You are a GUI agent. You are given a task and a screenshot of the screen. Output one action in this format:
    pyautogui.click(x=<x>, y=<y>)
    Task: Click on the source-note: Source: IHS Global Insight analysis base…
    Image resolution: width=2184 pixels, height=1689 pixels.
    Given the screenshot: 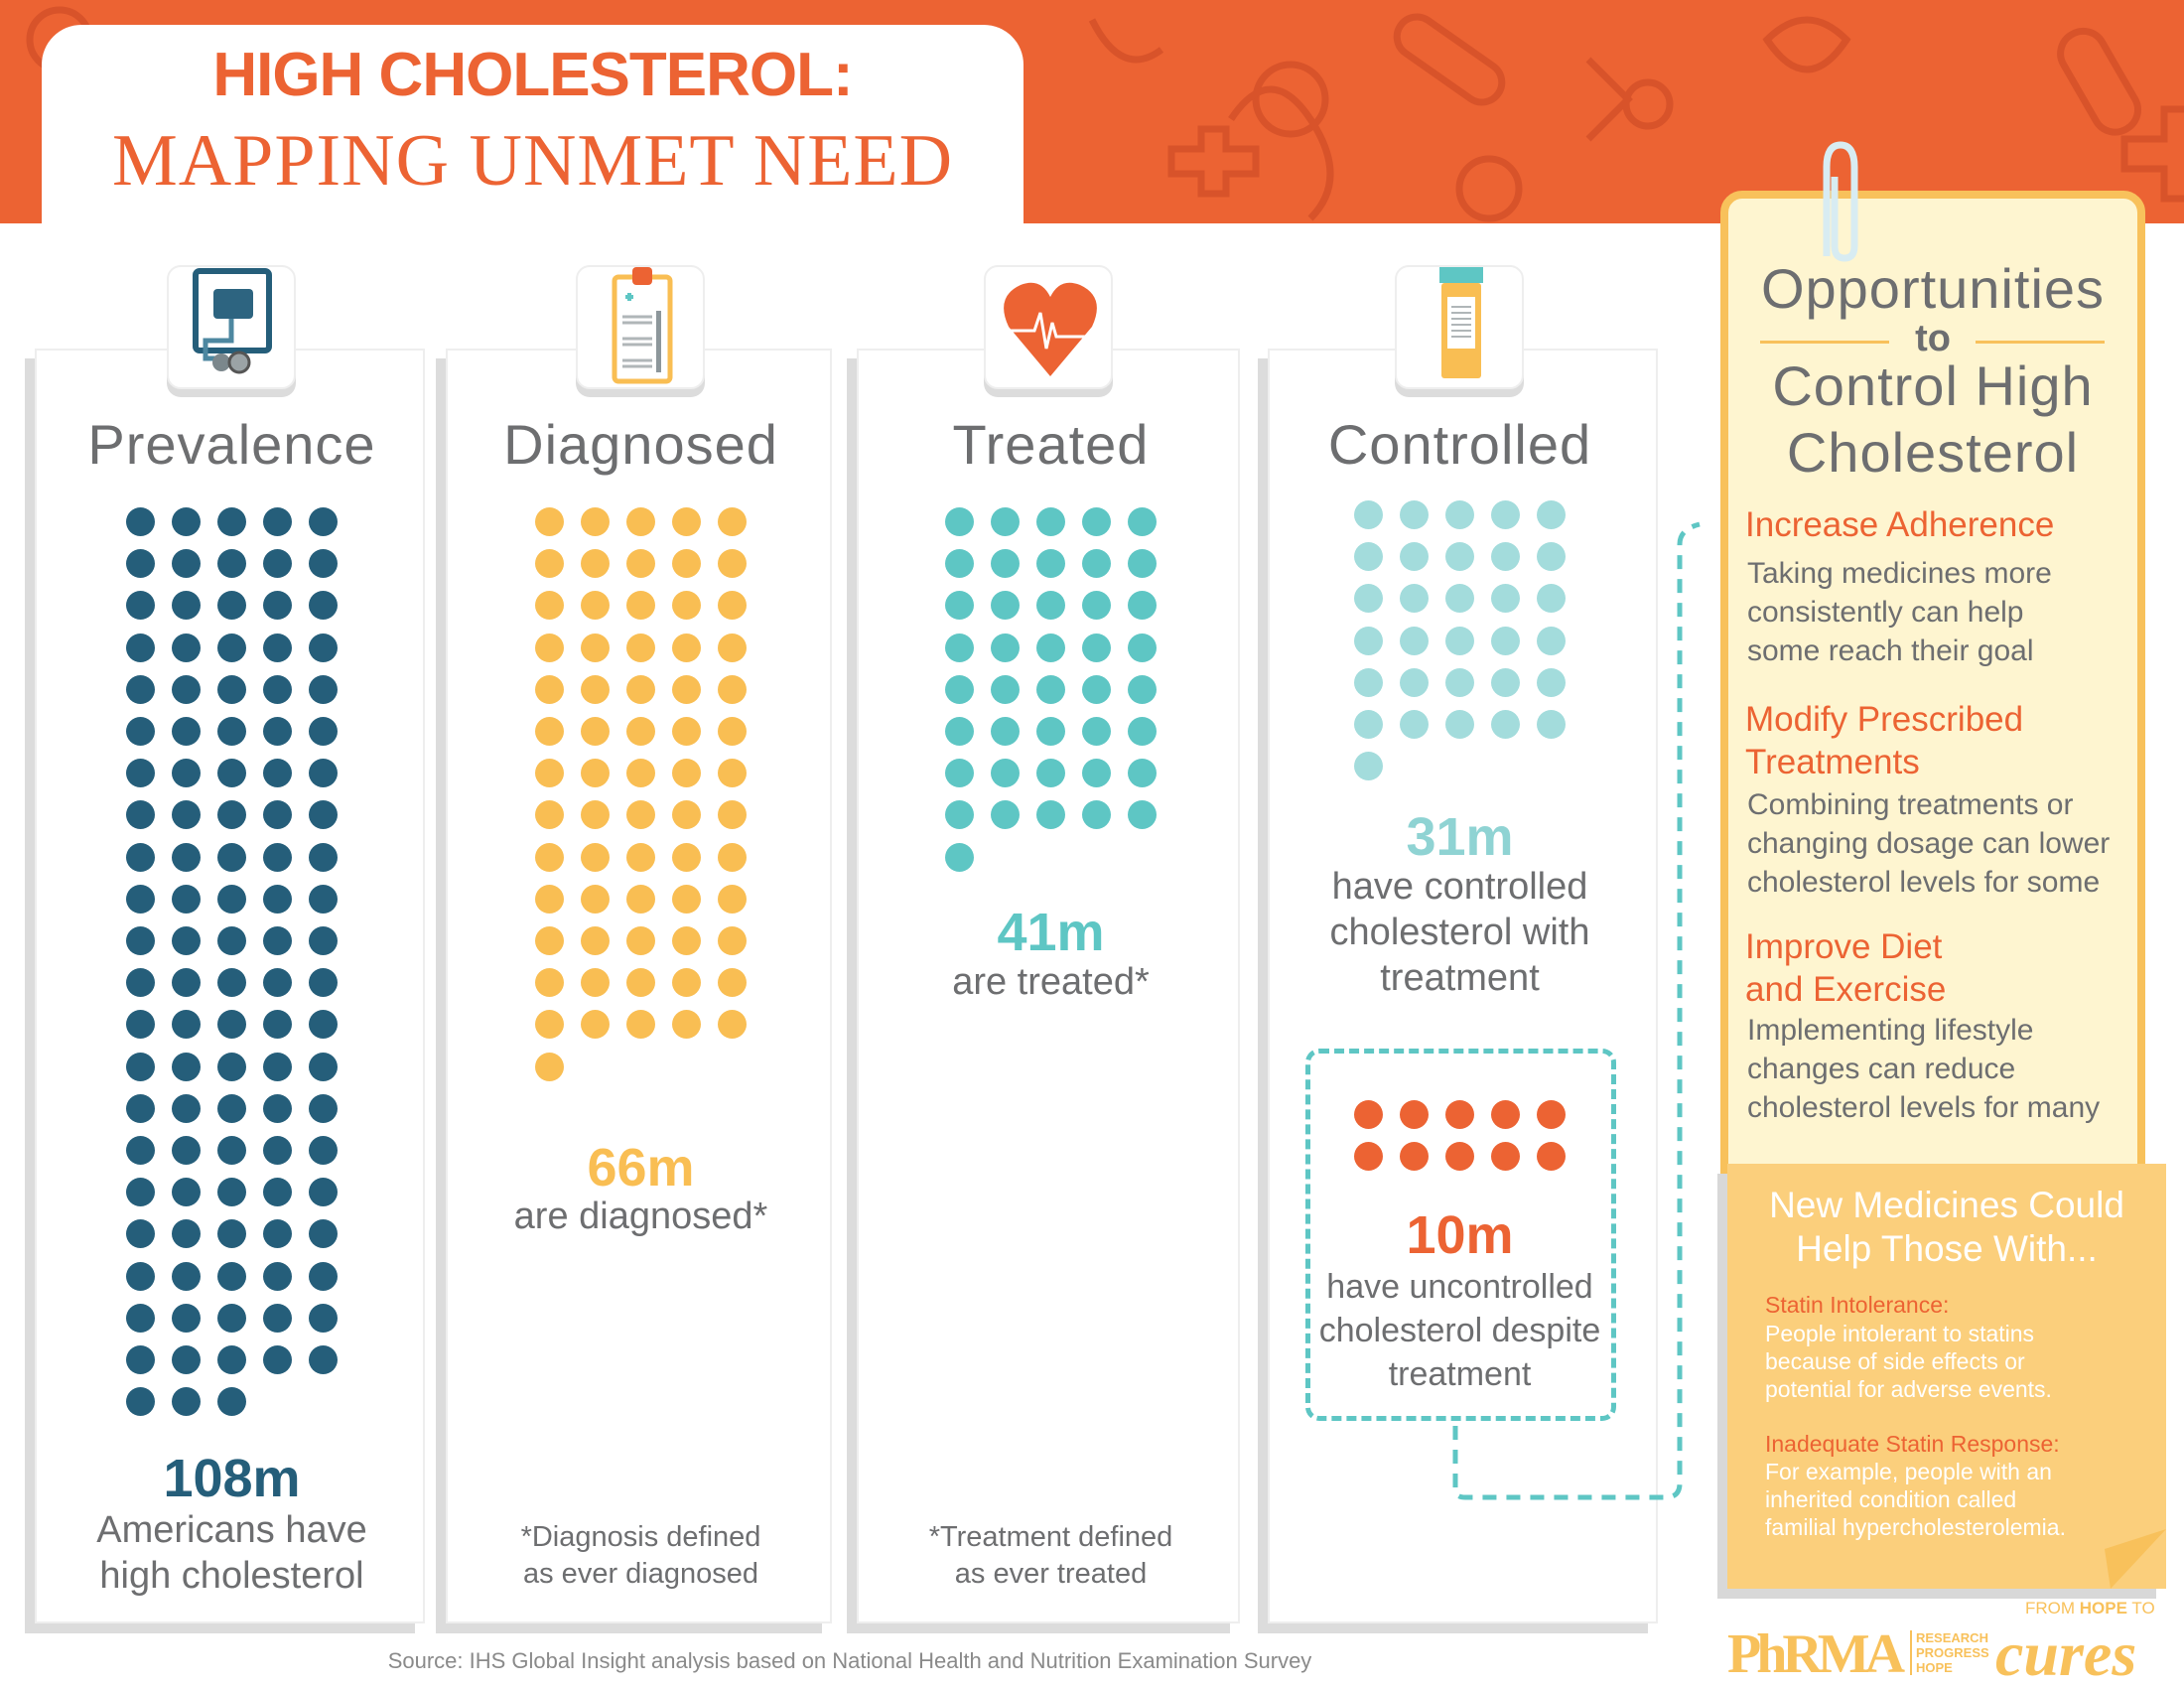 What is the action you would take?
    pyautogui.click(x=849, y=1660)
    